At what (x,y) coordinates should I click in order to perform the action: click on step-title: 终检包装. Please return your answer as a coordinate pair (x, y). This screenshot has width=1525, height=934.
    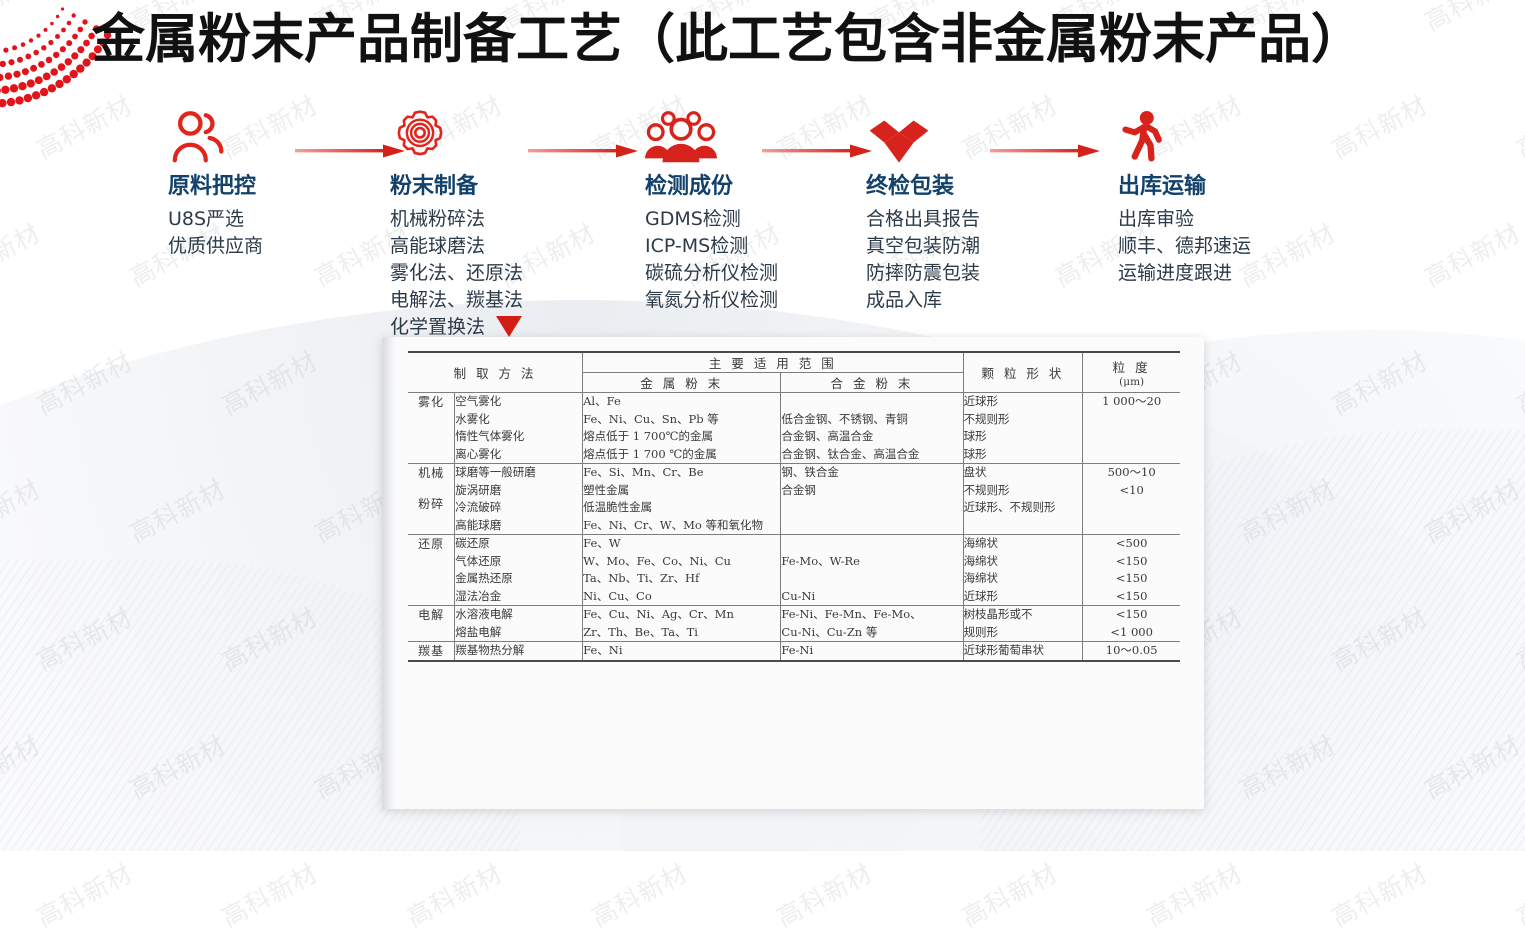
    Looking at the image, I should click on (910, 186).